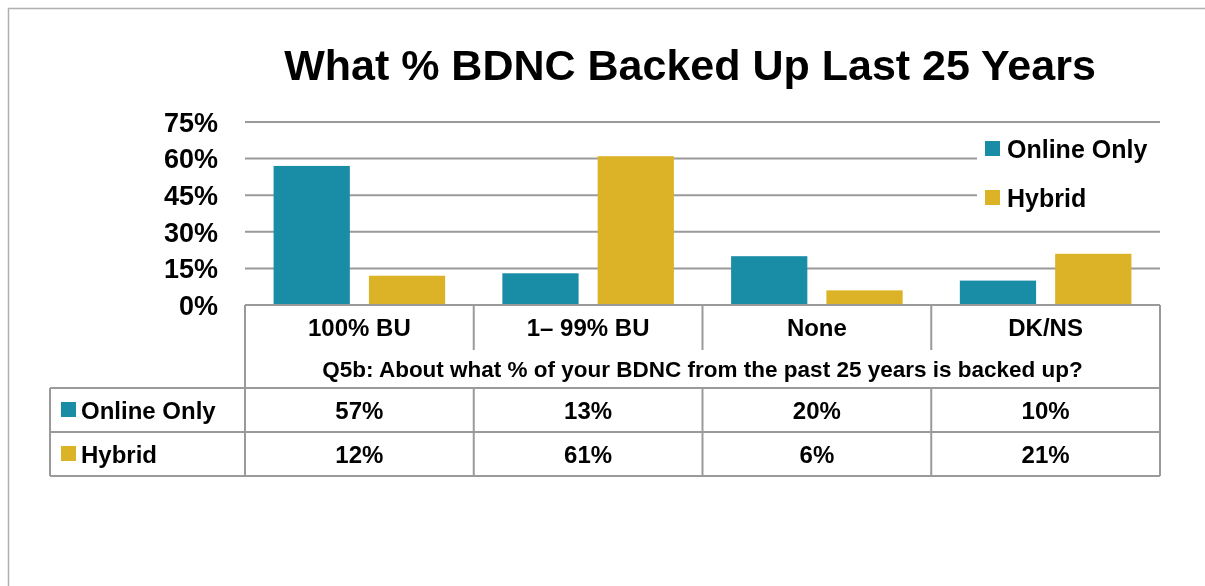 The height and width of the screenshot is (586, 1205). Describe the element at coordinates (359, 328) in the screenshot. I see `x-tick-label: 100% BU` at that location.